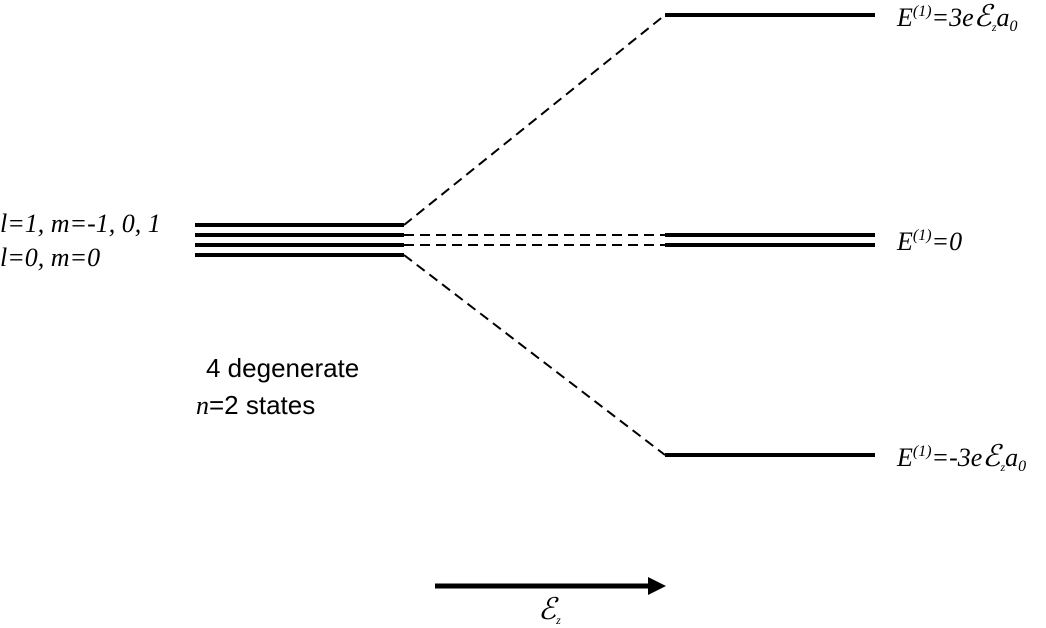 Image resolution: width=1046 pixels, height=628 pixels. What do you see at coordinates (1022, 466) in the screenshot?
I see `energy-bottom-a-sub: 0` at bounding box center [1022, 466].